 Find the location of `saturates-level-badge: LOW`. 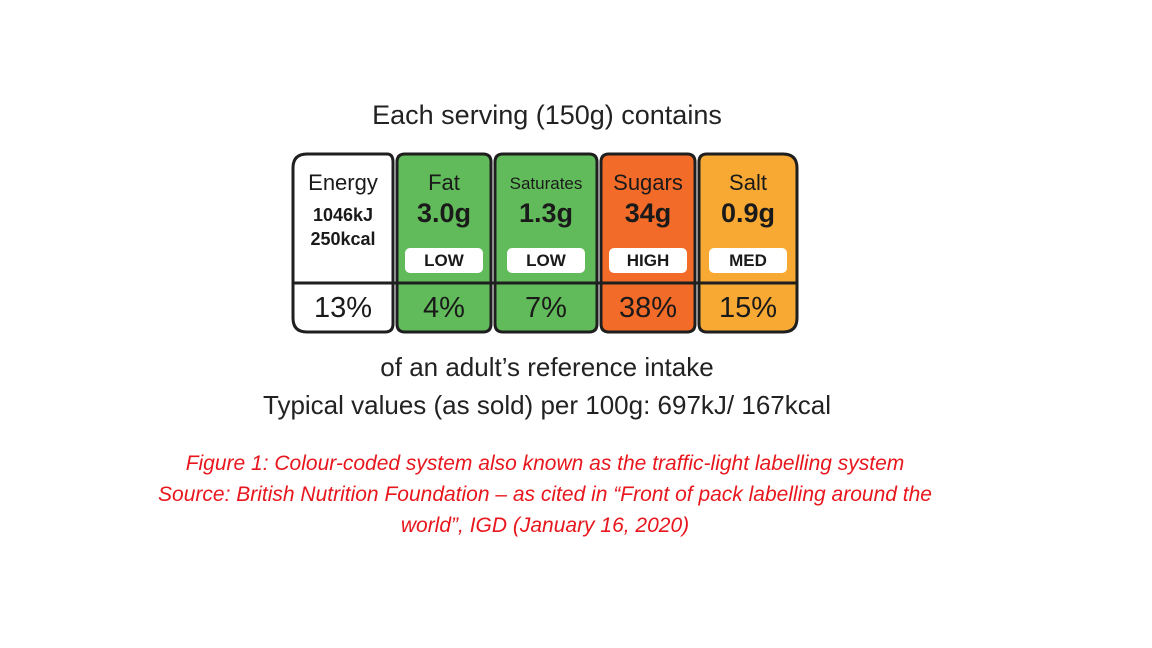

saturates-level-badge: LOW is located at coordinates (546, 260).